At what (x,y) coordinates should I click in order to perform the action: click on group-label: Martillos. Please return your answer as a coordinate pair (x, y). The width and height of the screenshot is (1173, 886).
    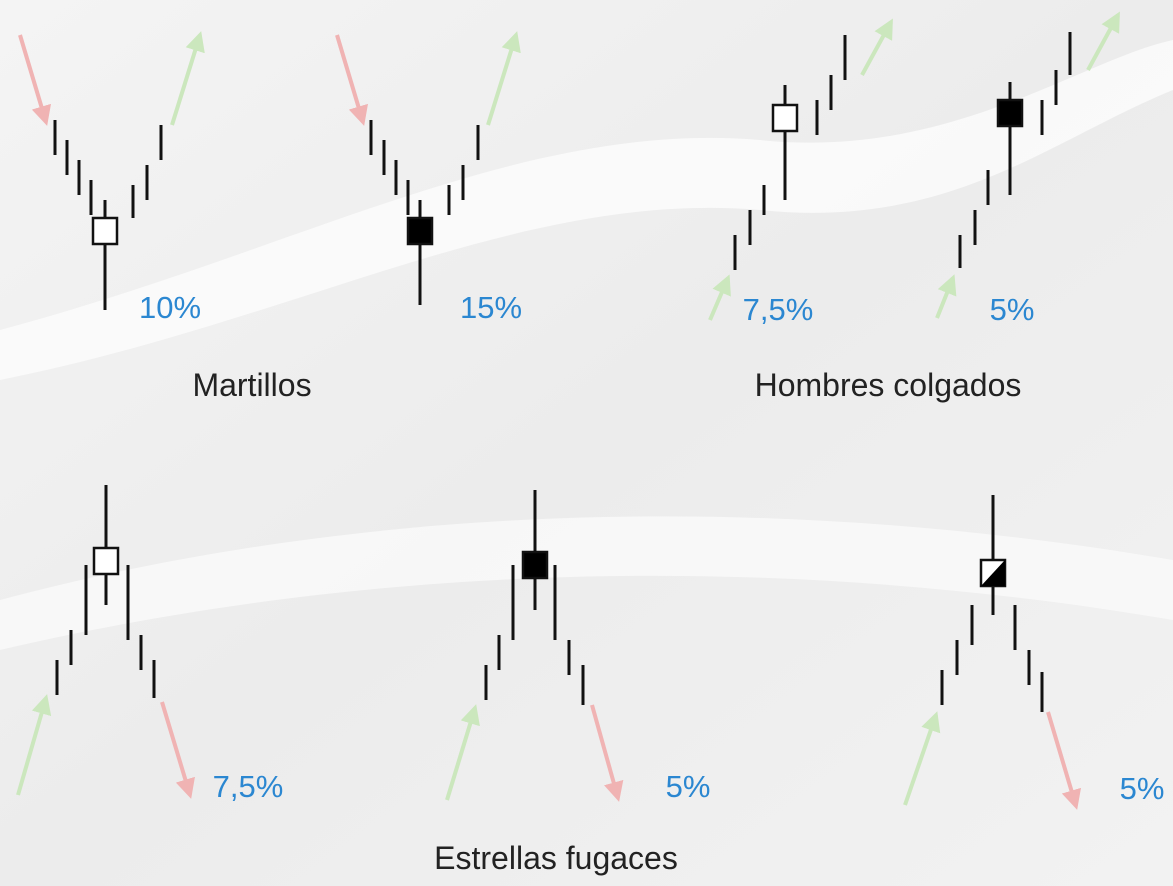
    Looking at the image, I should click on (251, 385).